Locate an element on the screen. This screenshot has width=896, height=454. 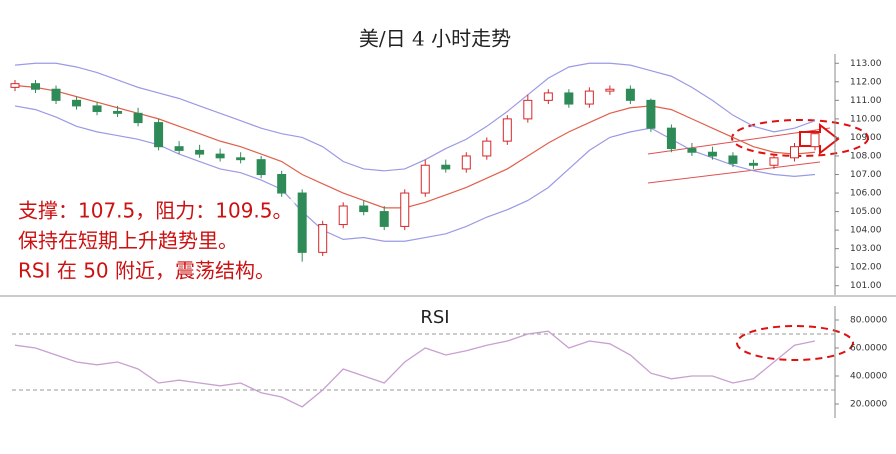
y-tick-label: 111.00 is located at coordinates (866, 101).